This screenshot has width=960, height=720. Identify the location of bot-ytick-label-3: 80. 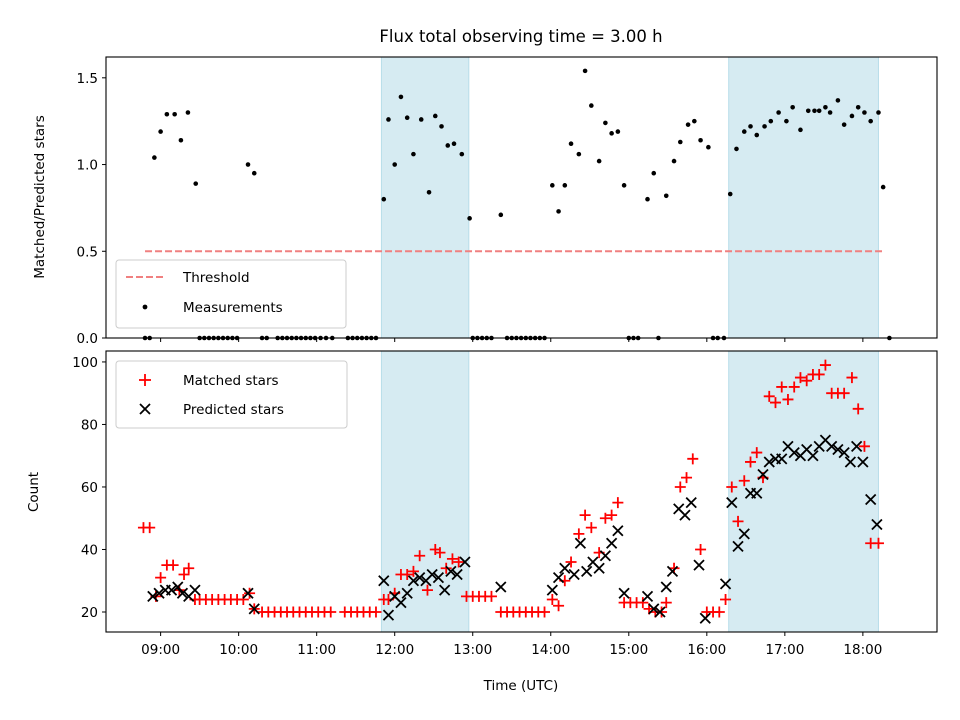
(89, 425).